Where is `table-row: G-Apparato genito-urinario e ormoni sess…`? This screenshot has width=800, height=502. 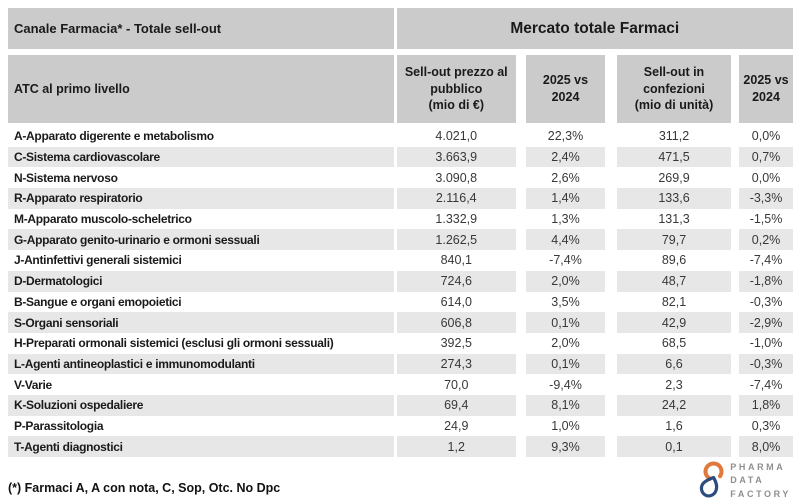
table-row: G-Apparato genito-urinario e ormoni sess… is located at coordinates (401, 240).